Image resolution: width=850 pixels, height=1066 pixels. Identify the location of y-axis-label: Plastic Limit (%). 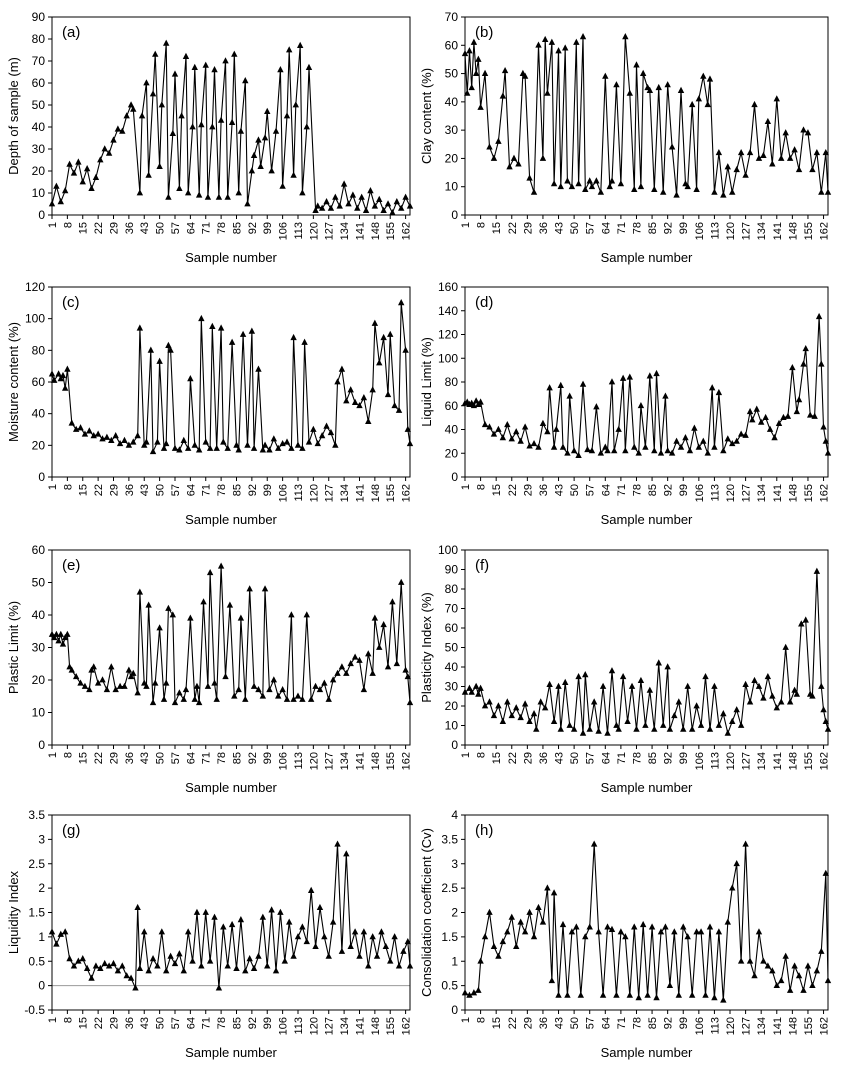
(13, 647).